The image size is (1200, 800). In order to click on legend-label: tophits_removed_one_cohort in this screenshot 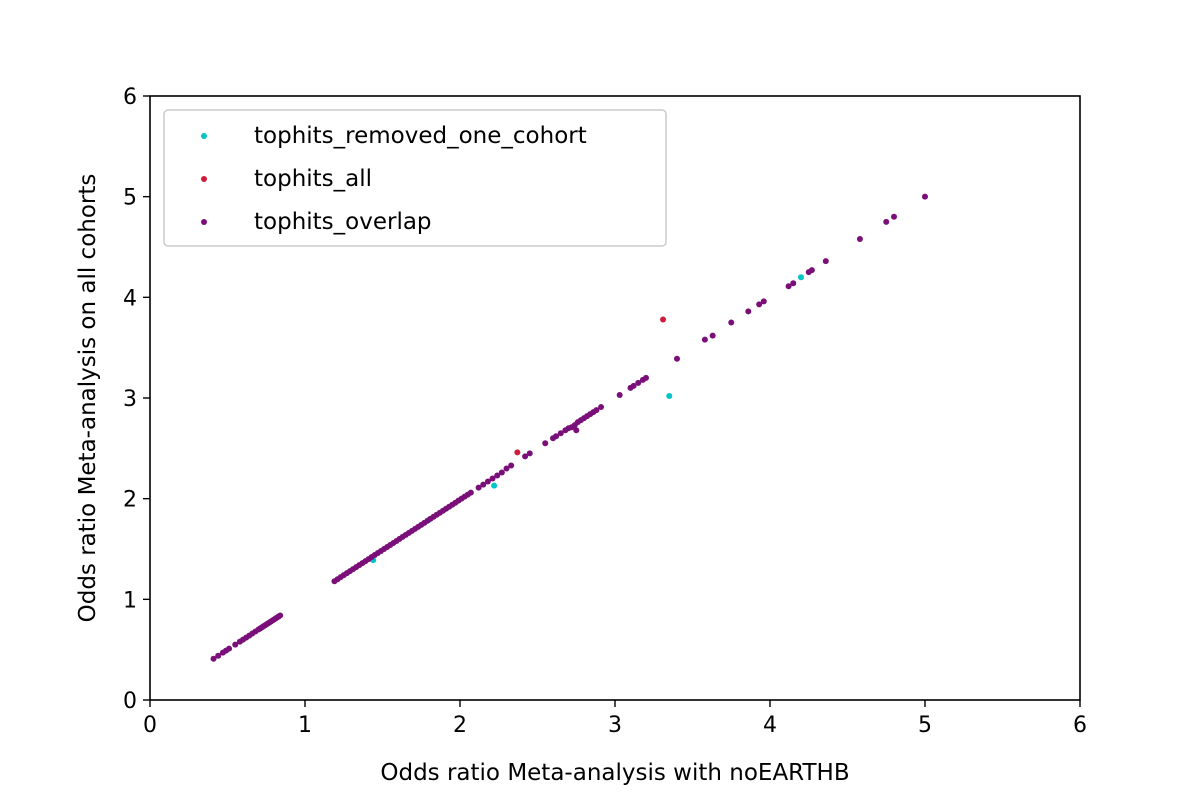, I will do `click(420, 136)`.